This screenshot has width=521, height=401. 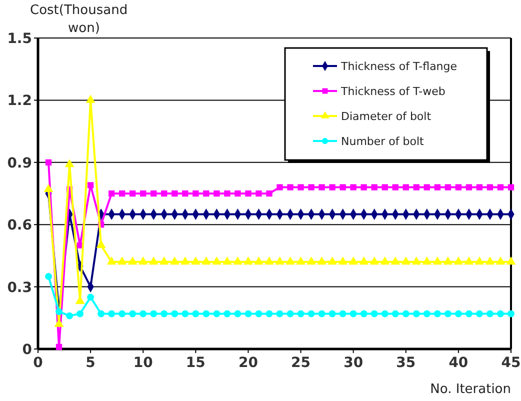 I want to click on y-tick-label: 0.3, so click(x=19, y=288).